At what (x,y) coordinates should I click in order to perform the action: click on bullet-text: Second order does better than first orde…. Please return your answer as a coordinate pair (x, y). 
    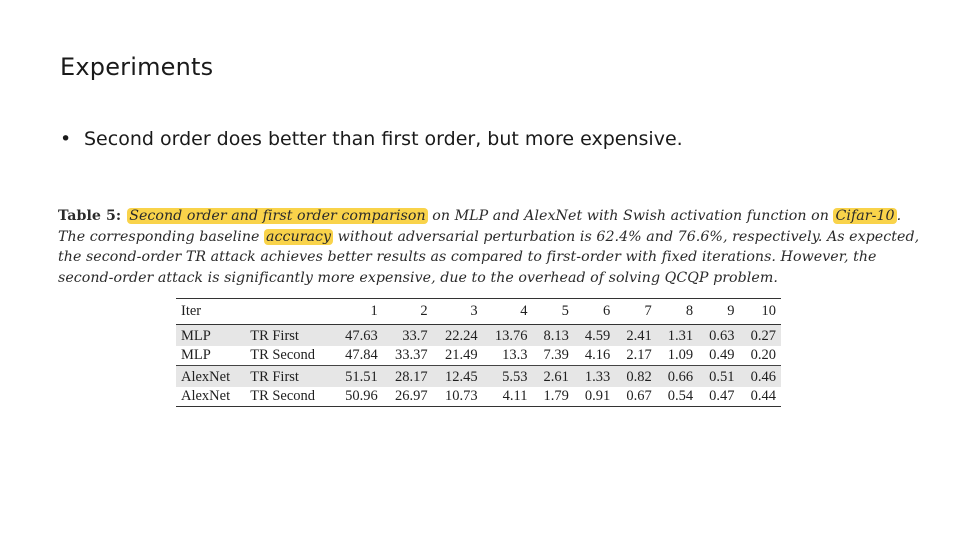
    Looking at the image, I should click on (383, 139).